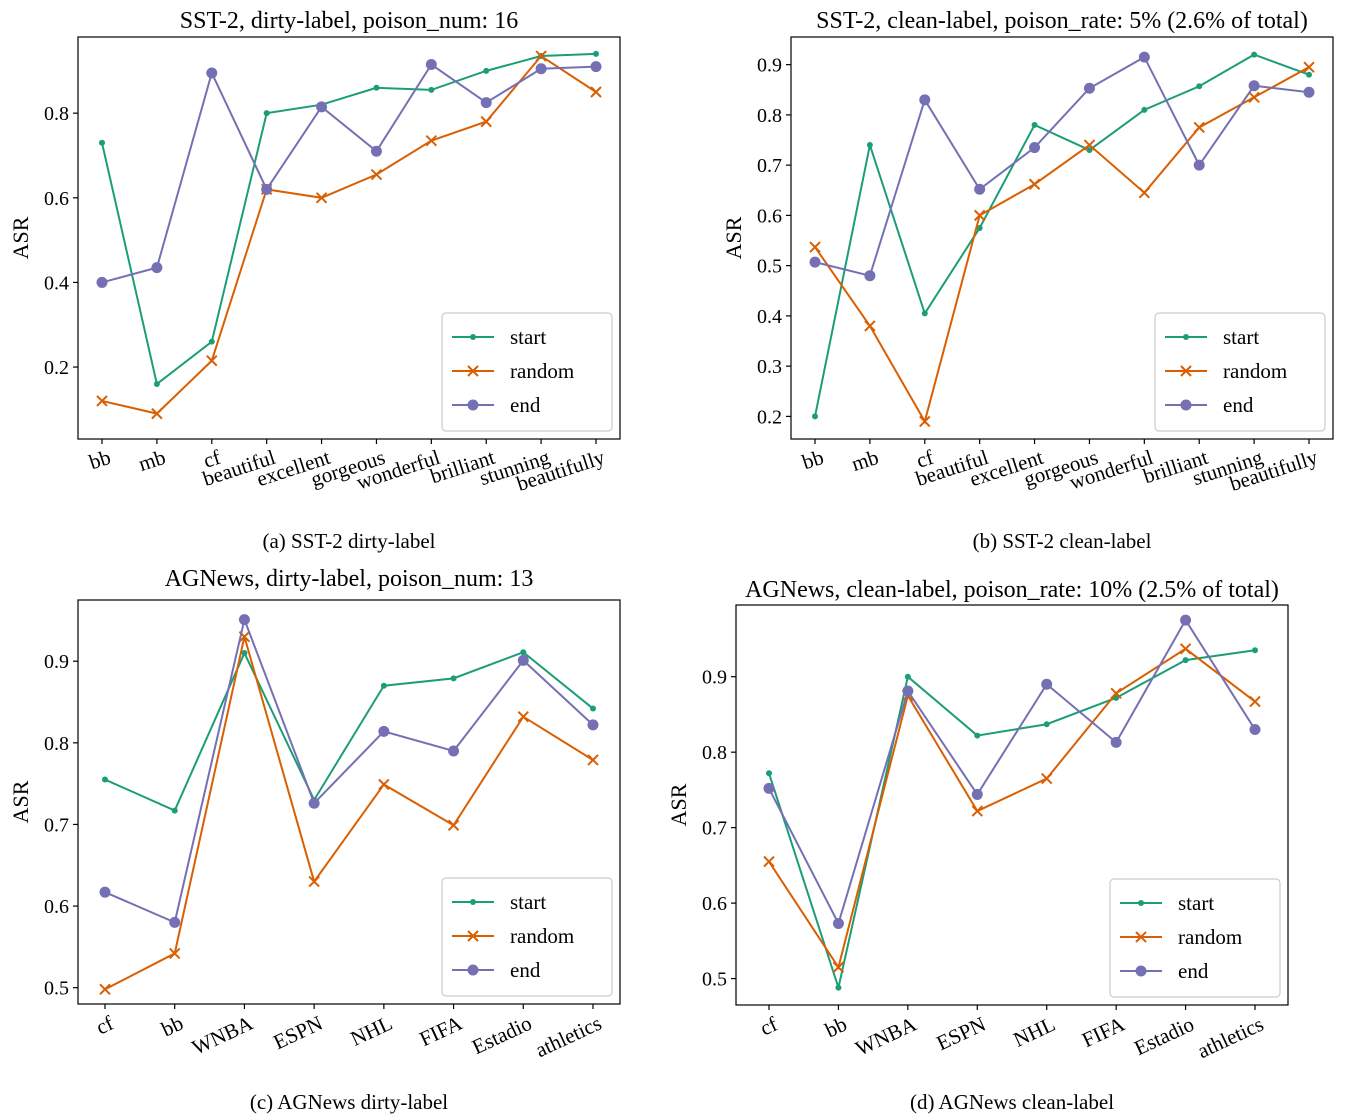 Image resolution: width=1371 pixels, height=1117 pixels. I want to click on chart-caption: (d) AGNews clean-label, so click(1012, 1102).